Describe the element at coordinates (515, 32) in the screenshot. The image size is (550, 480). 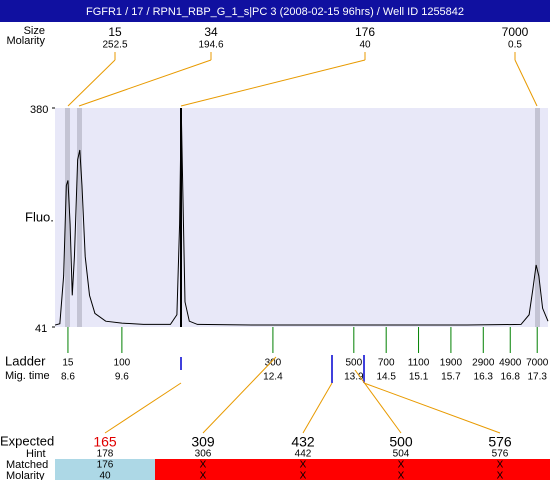
I see `peak-size: 7000` at that location.